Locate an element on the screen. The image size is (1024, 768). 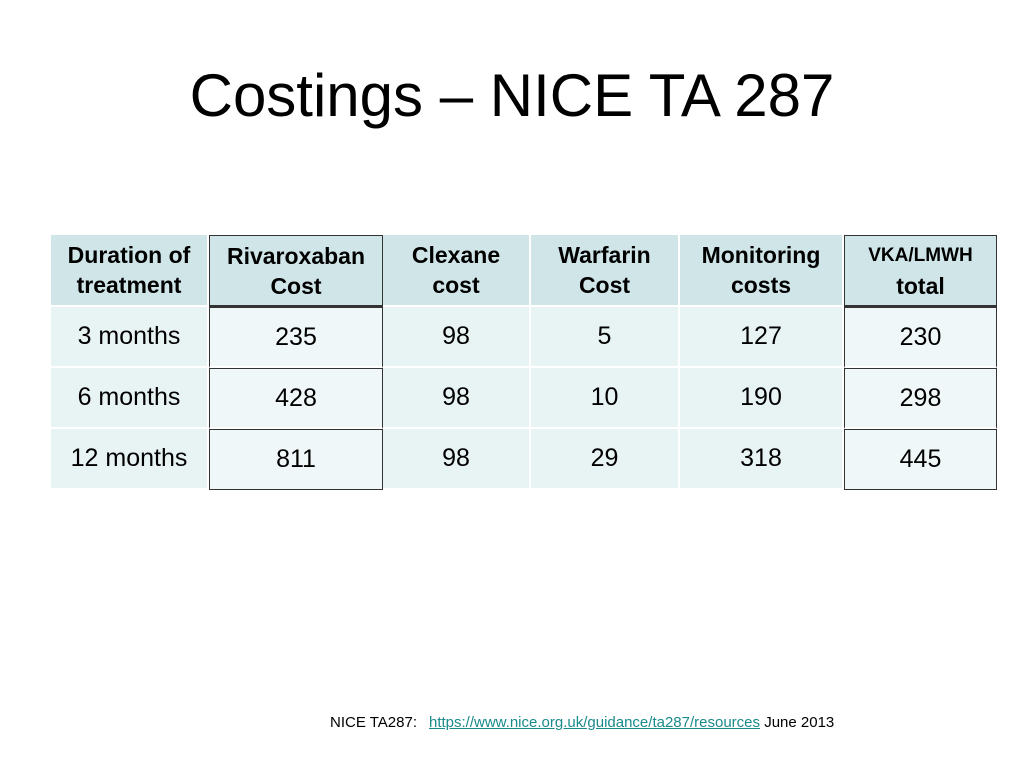
table-row: 12 months 811 98 29 318 445 is located at coordinates (524, 459).